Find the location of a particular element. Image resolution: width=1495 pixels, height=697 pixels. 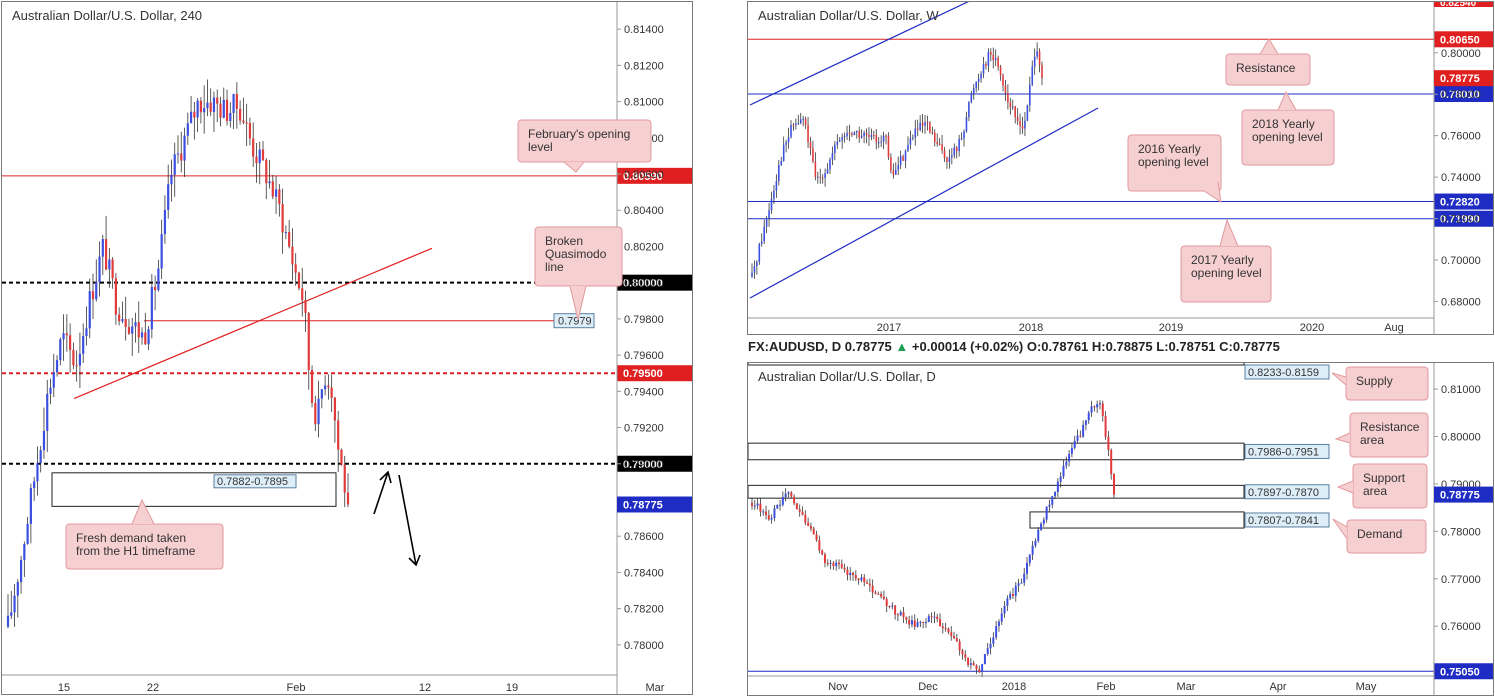

callout-fresh-demand-text: from the H1 timeframe is located at coordinates (136, 551).